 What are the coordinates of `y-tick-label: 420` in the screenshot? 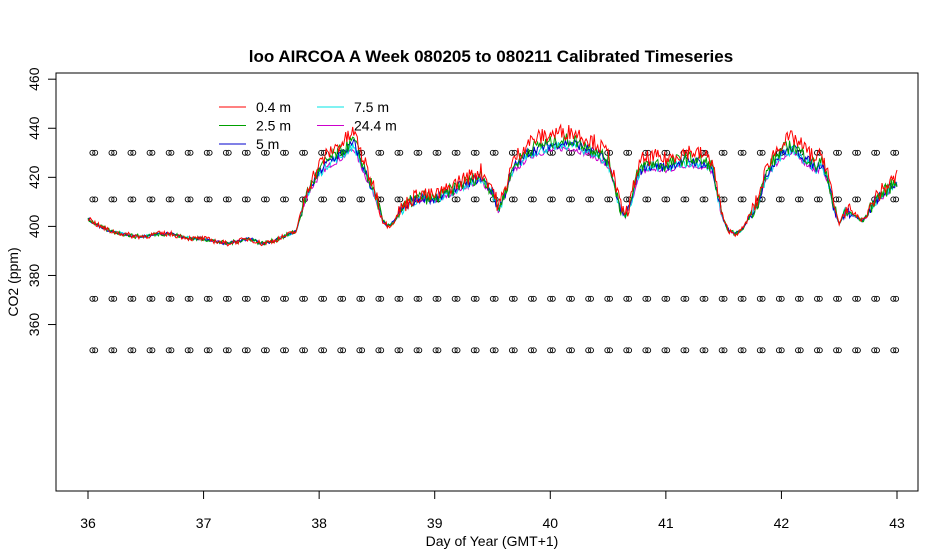 It's located at (34, 177).